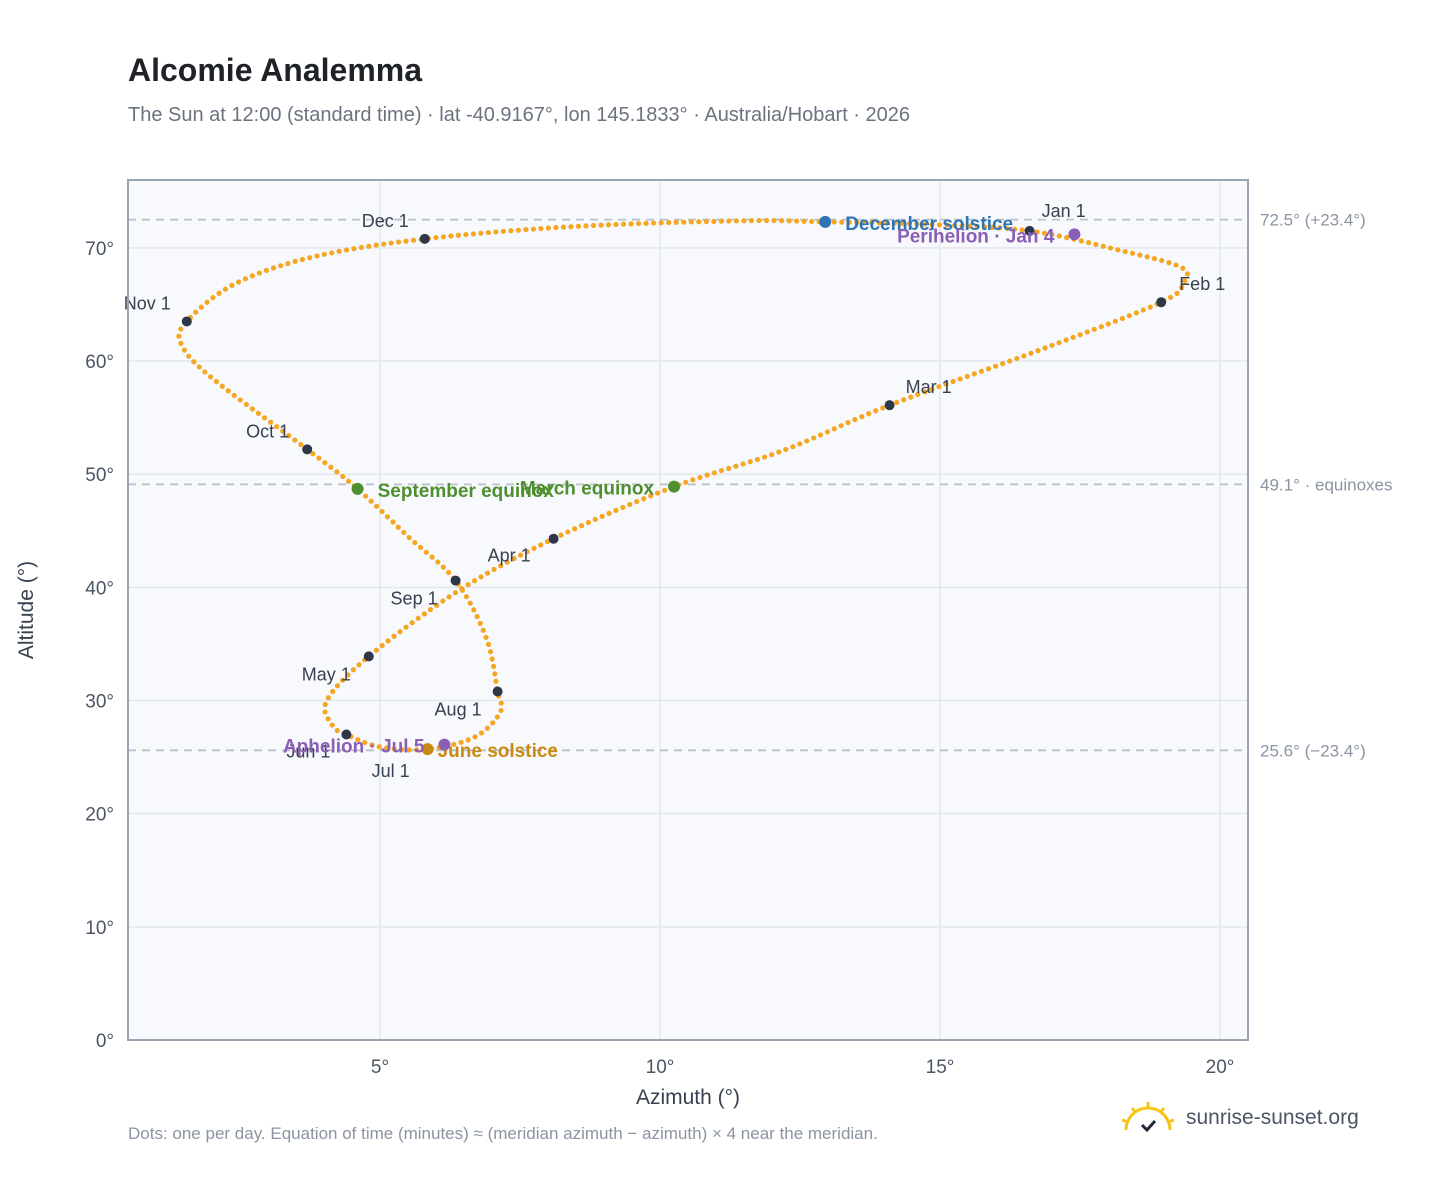 Image resolution: width=1448 pixels, height=1188 pixels. Describe the element at coordinates (99, 362) in the screenshot. I see `y-tick-label: 60°` at that location.